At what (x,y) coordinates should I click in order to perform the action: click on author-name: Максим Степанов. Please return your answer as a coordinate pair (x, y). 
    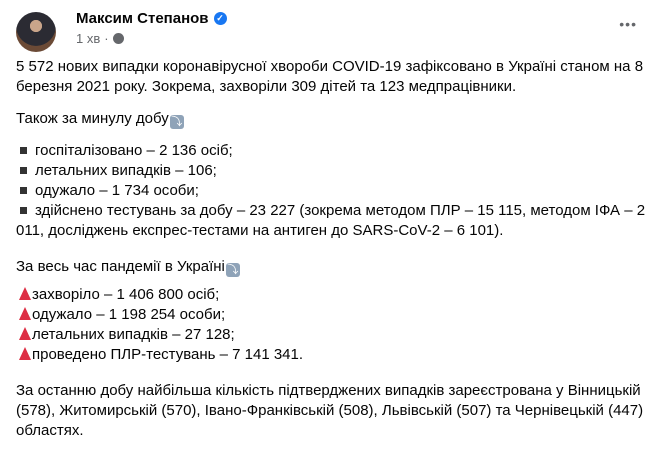
    Looking at the image, I should click on (142, 18).